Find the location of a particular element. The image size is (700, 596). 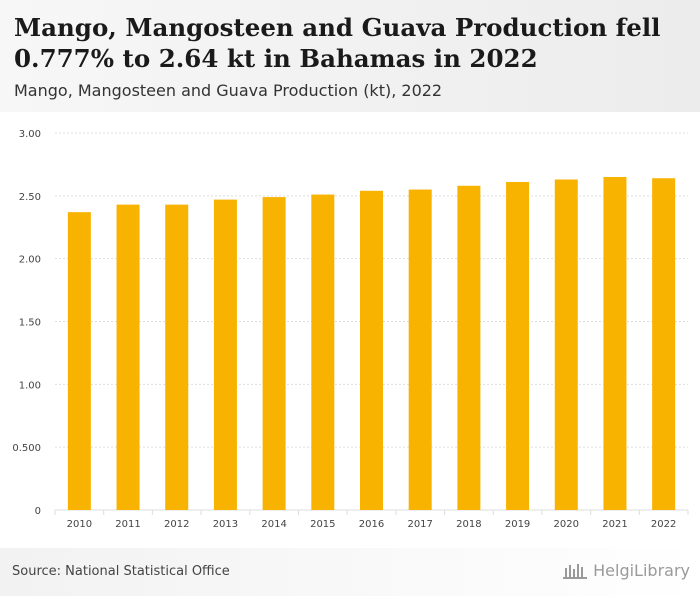

brand-name: HelgiLibrary is located at coordinates (641, 570).